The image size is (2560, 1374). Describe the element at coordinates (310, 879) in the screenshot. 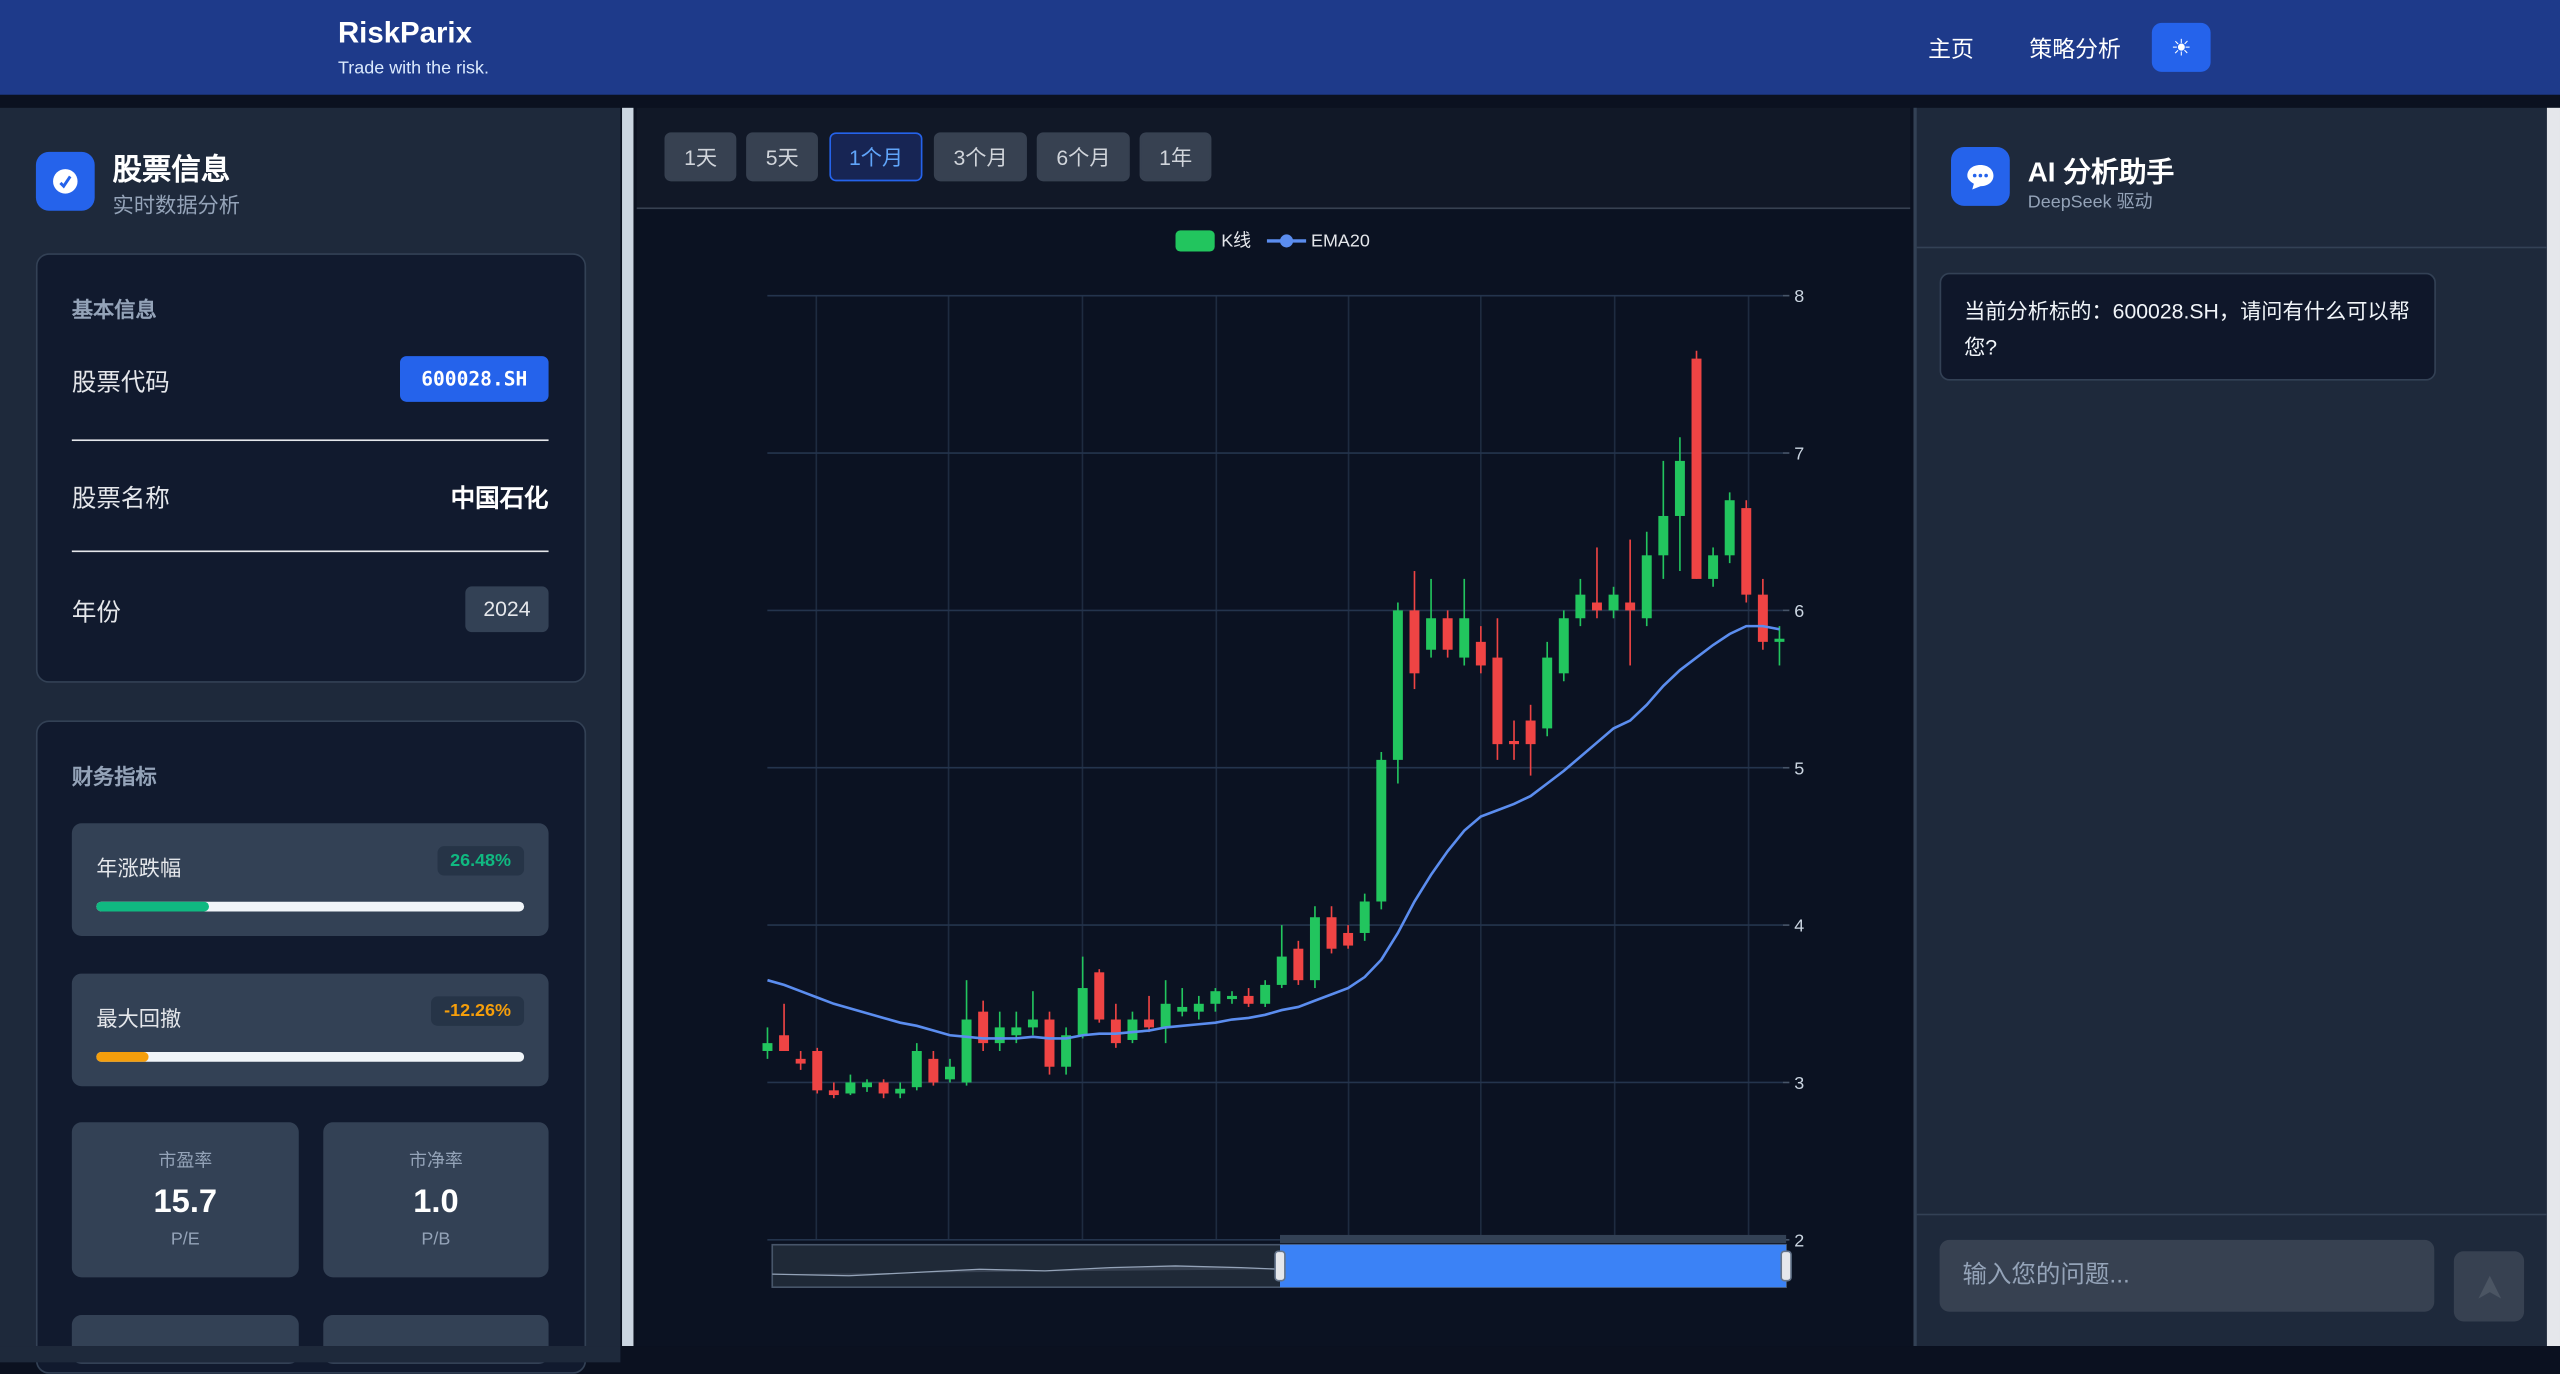

I see `metric-bar-card: 年涨跌幅 26.48%` at that location.